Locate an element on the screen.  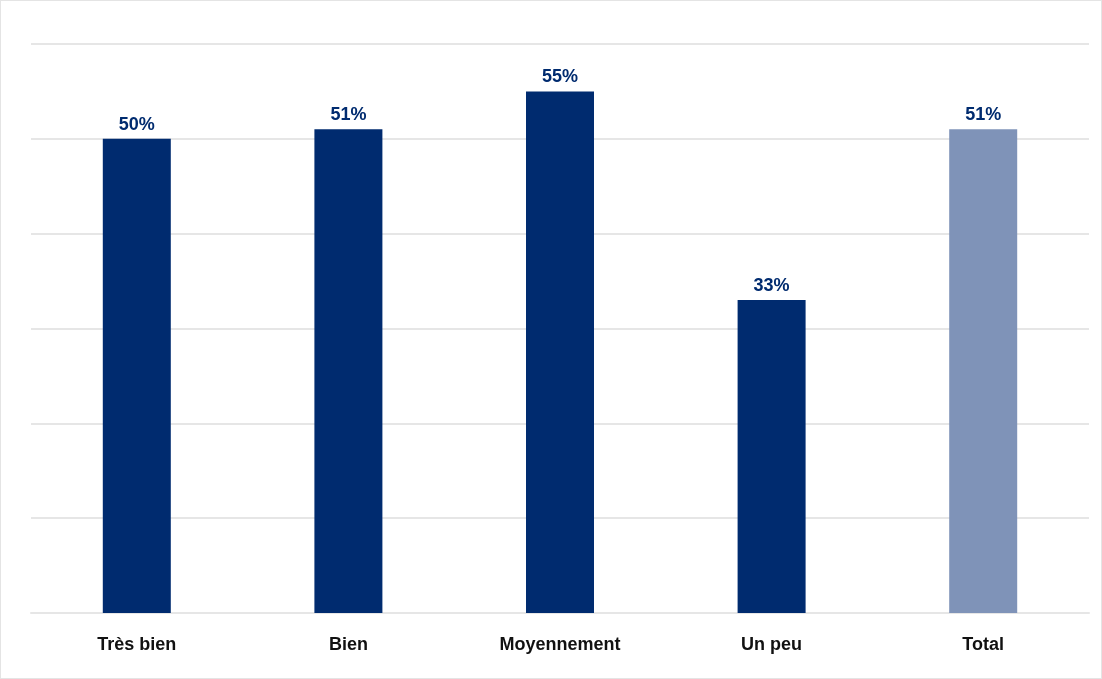
x-tick-label: Bien is located at coordinates (348, 644).